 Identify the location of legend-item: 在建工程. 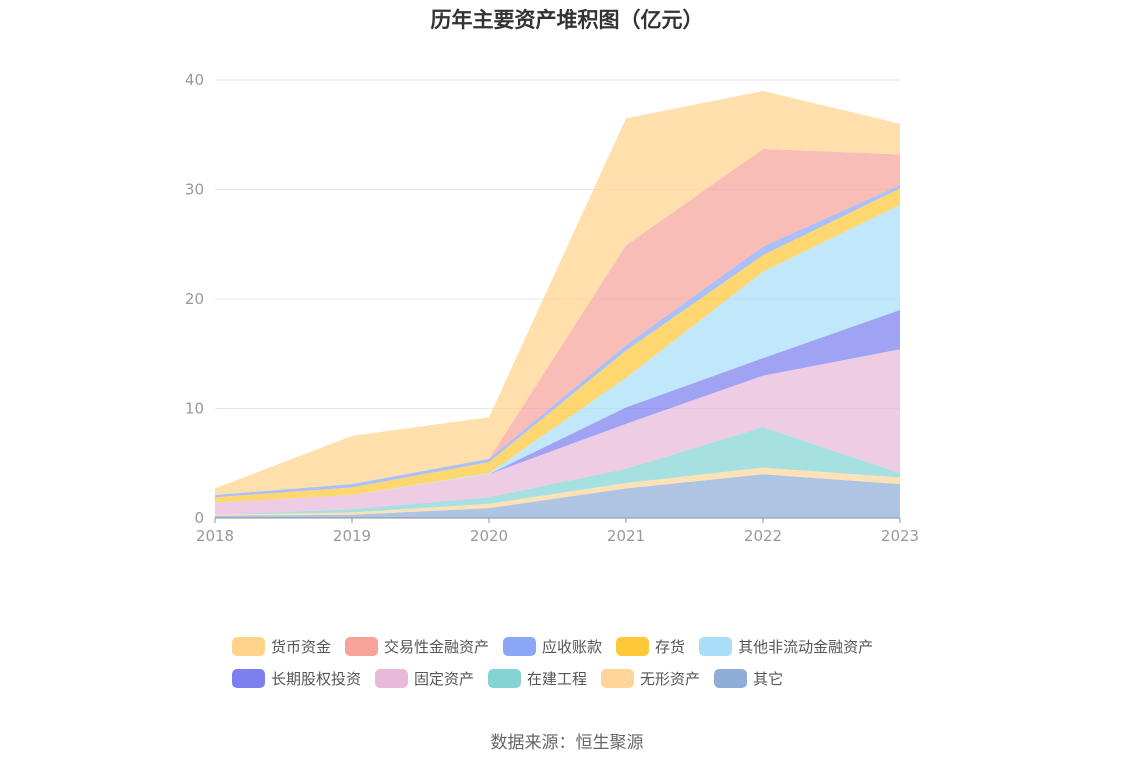
(537, 678).